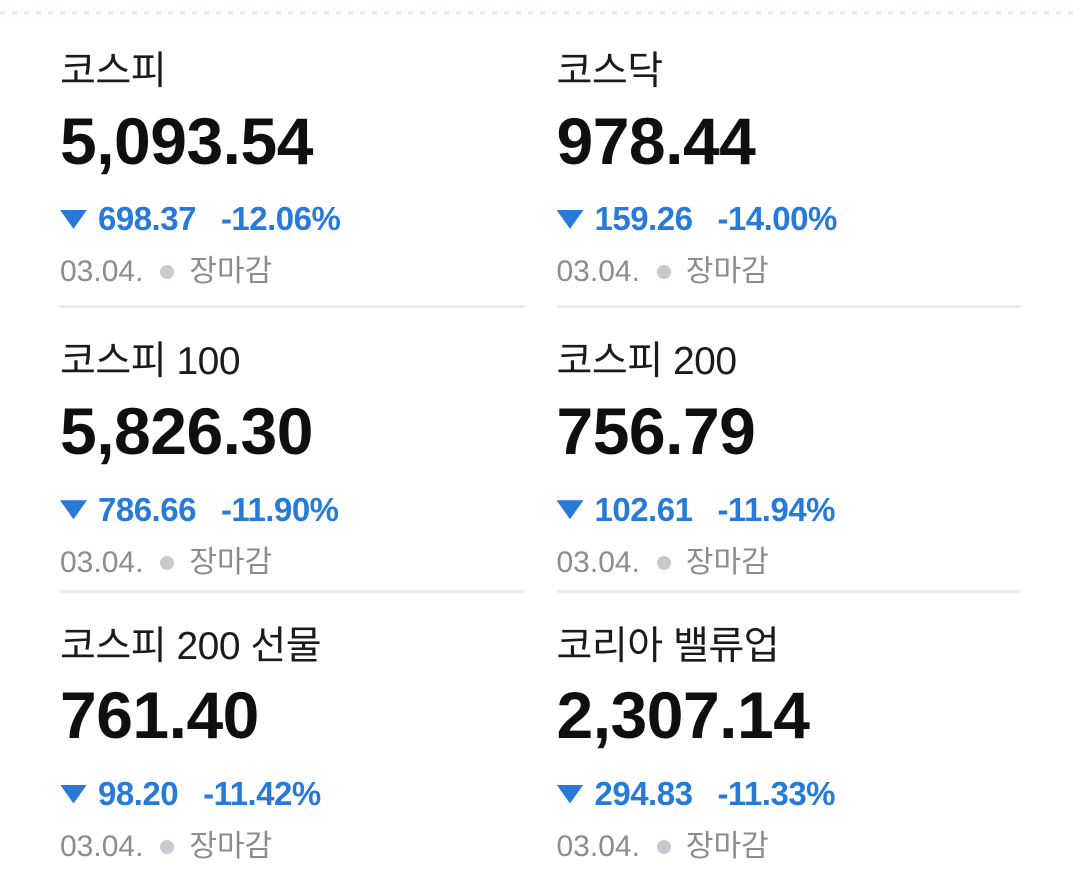 The width and height of the screenshot is (1080, 877). What do you see at coordinates (683, 715) in the screenshot?
I see `index-value: 2,307.14` at bounding box center [683, 715].